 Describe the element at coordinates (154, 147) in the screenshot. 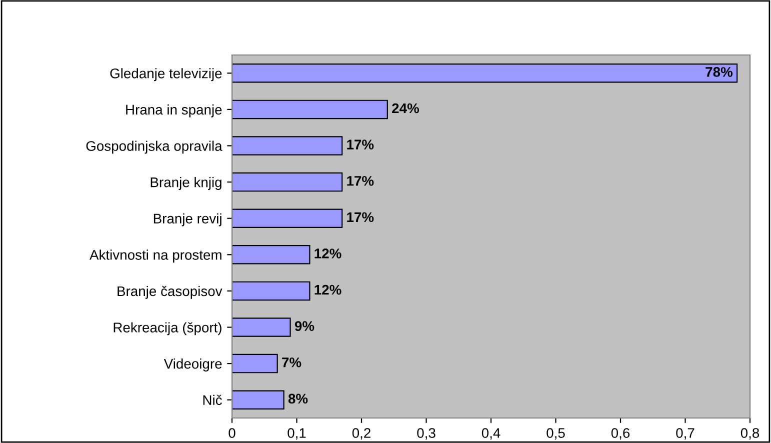

I see `y-tick-label: Gospodinjska opravila` at that location.